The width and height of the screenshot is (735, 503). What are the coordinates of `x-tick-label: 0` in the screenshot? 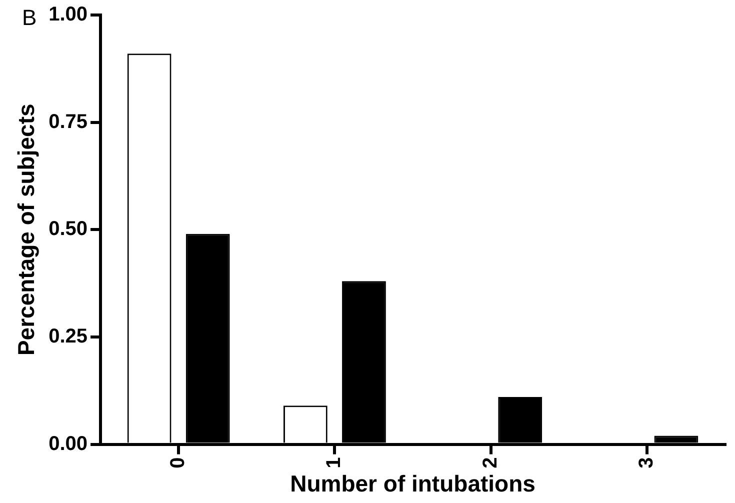 It's located at (178, 462).